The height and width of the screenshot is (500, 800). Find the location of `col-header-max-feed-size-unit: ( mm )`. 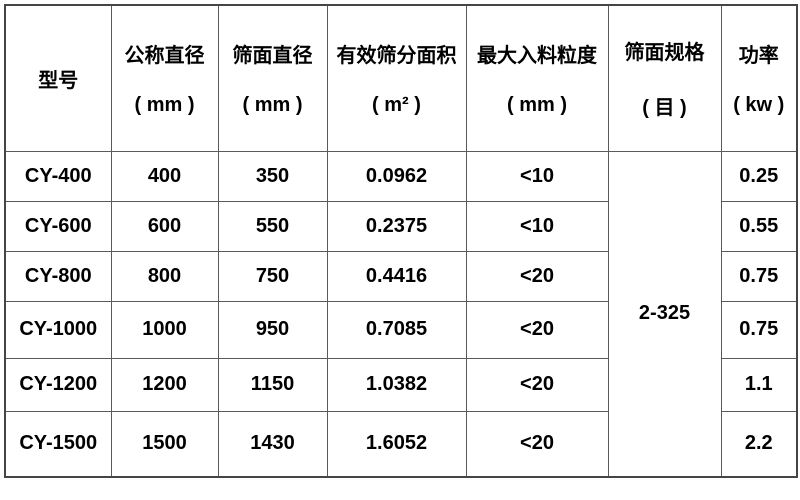

col-header-max-feed-size-unit: ( mm ) is located at coordinates (537, 105).